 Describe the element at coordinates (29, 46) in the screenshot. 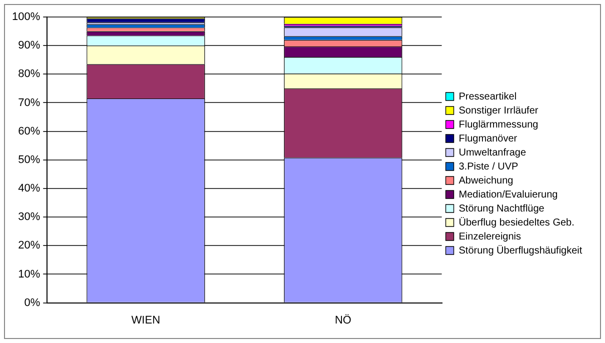

I see `y-tick-label: 90%` at that location.